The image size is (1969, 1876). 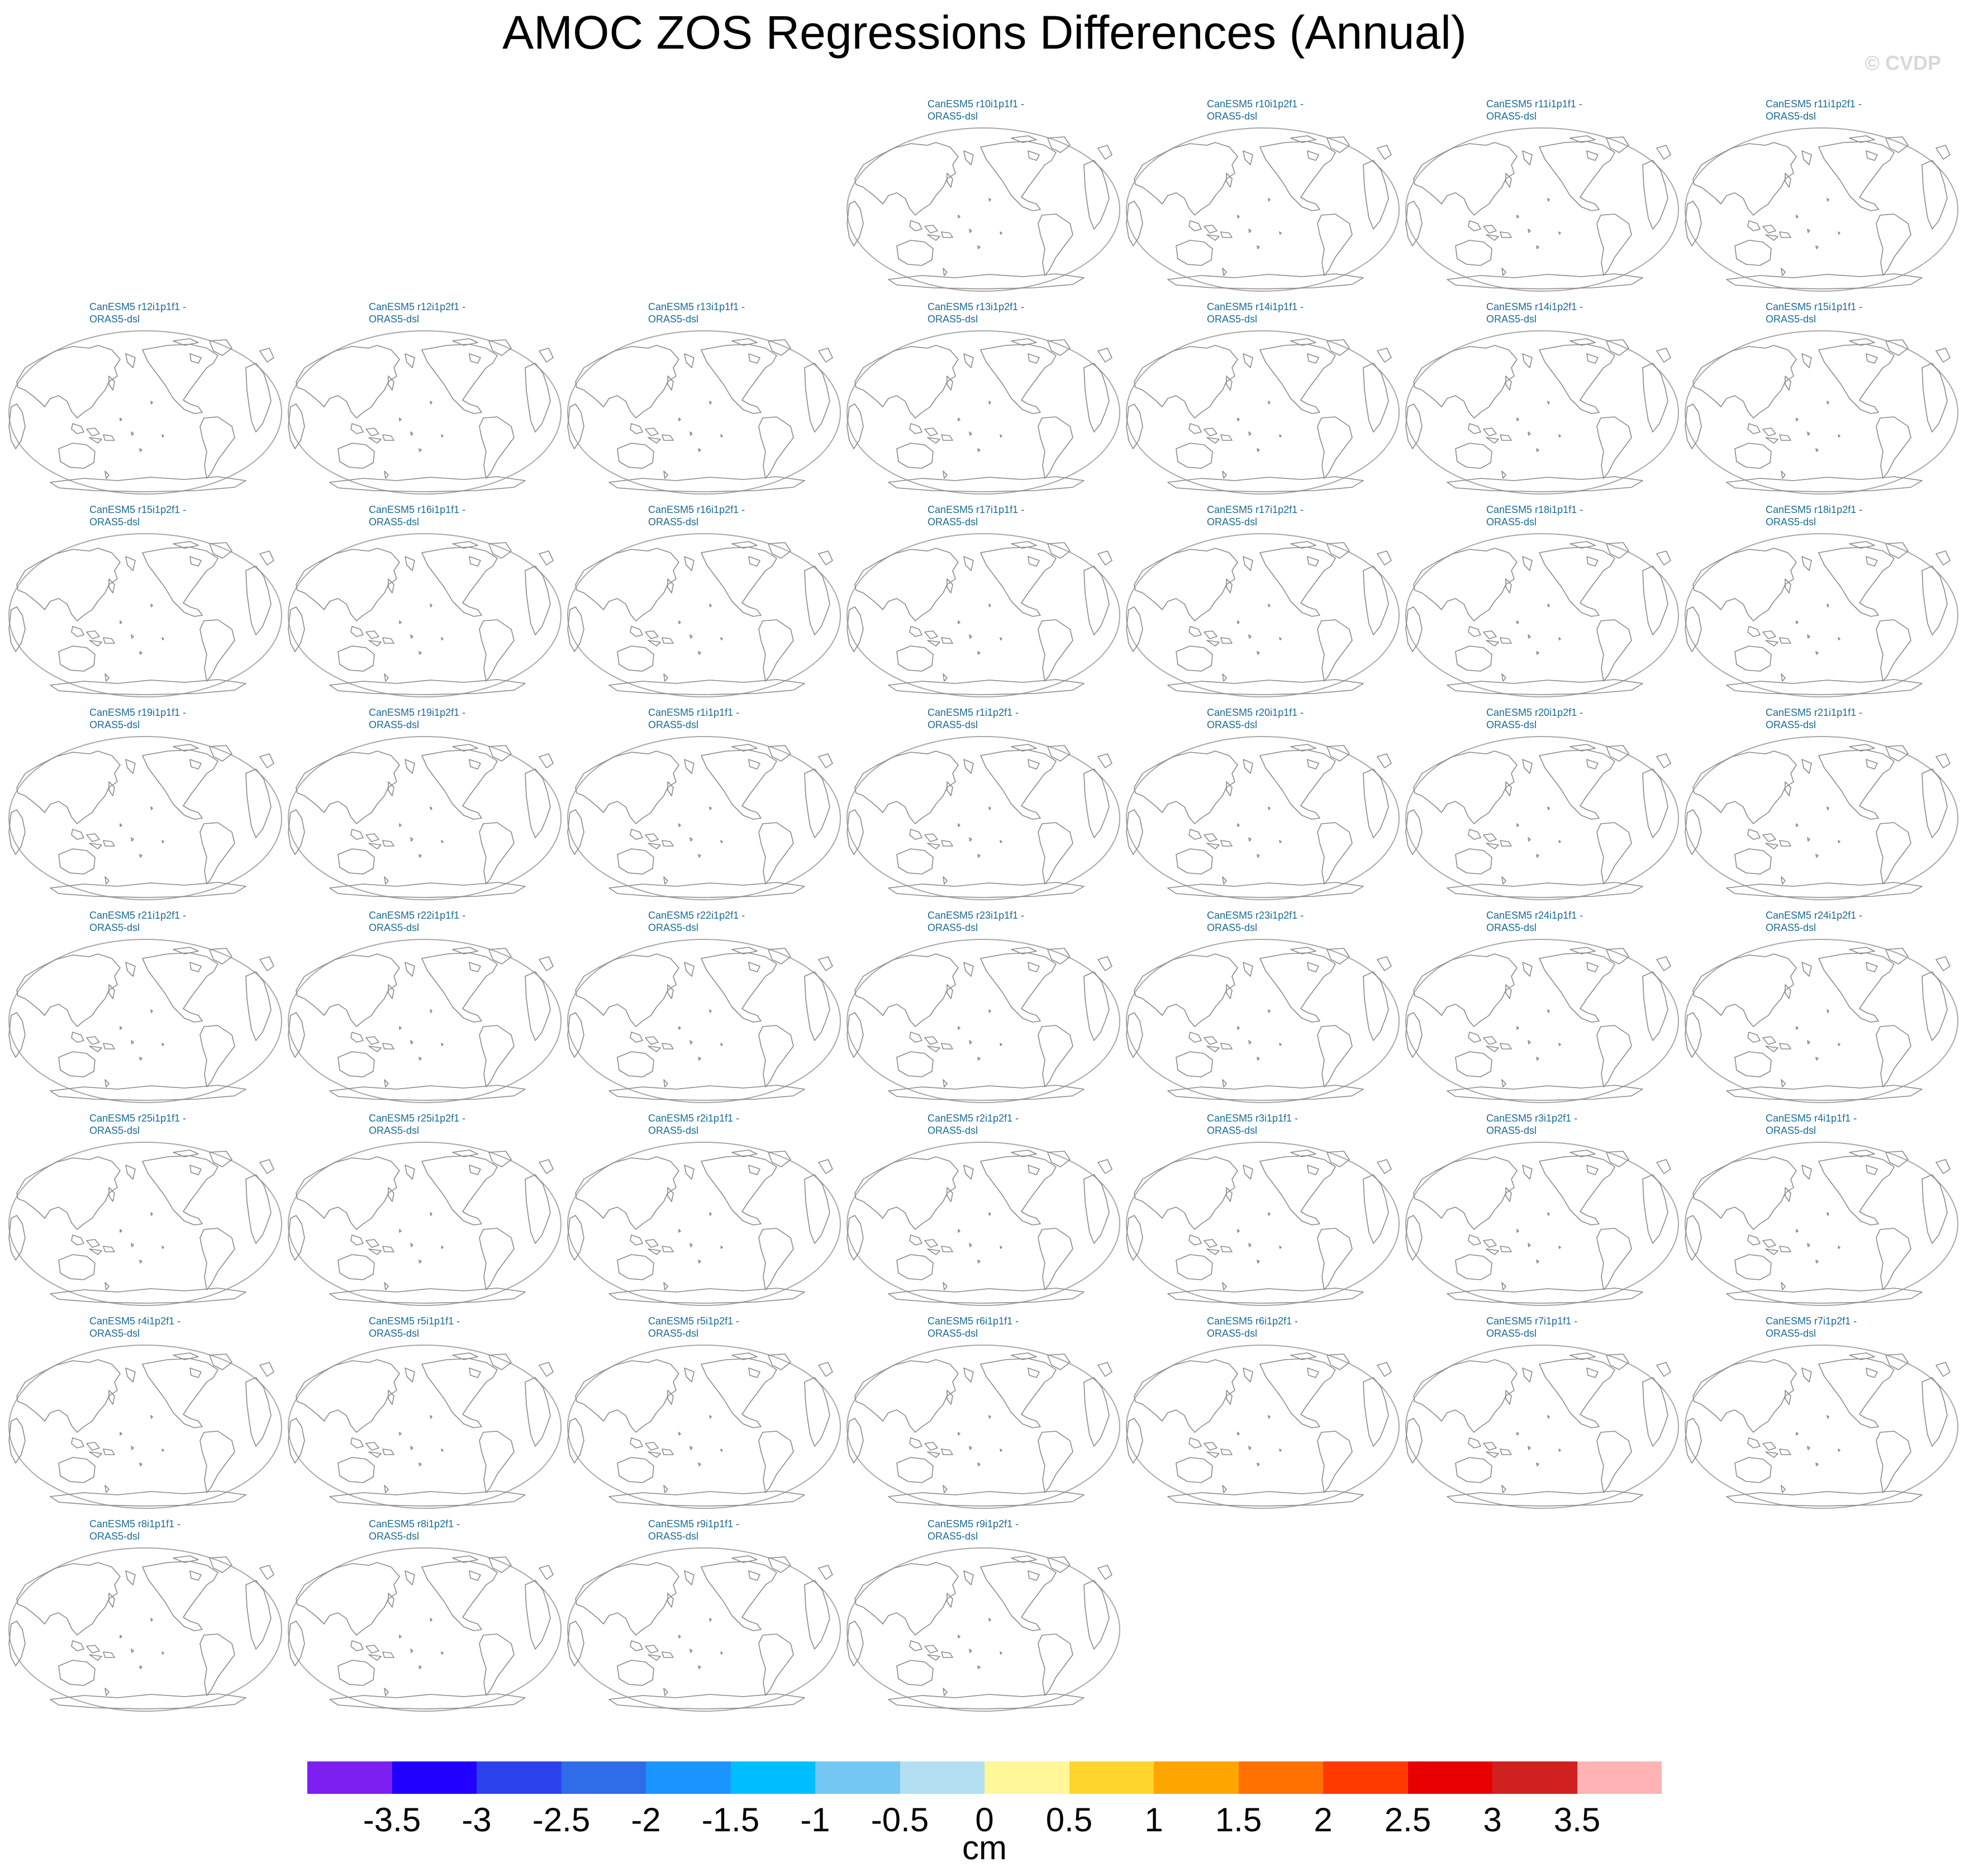 I want to click on map-panel: CanESM5 r25i1p1f1 - ORAS5-dsl, so click(x=145, y=1211).